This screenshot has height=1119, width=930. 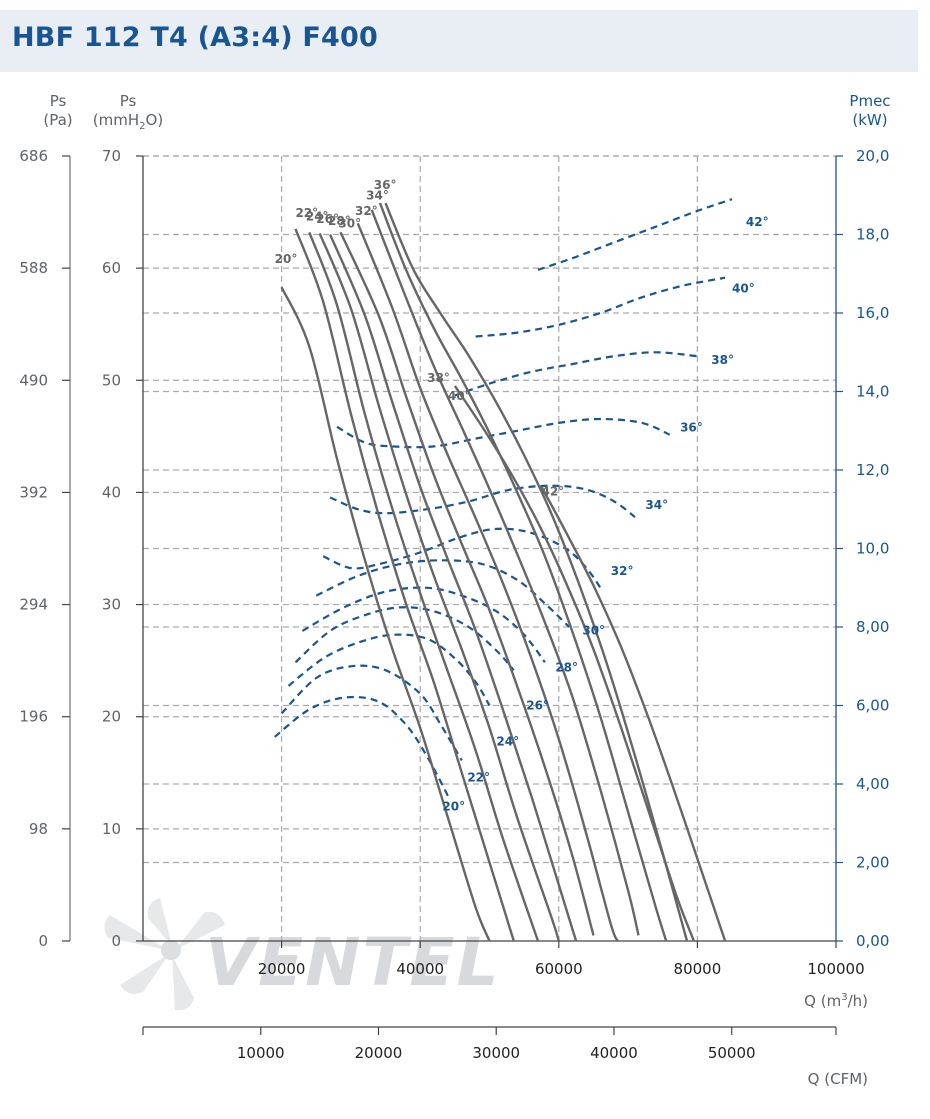 What do you see at coordinates (442, 593) in the screenshot?
I see `power-curve-30deg` at bounding box center [442, 593].